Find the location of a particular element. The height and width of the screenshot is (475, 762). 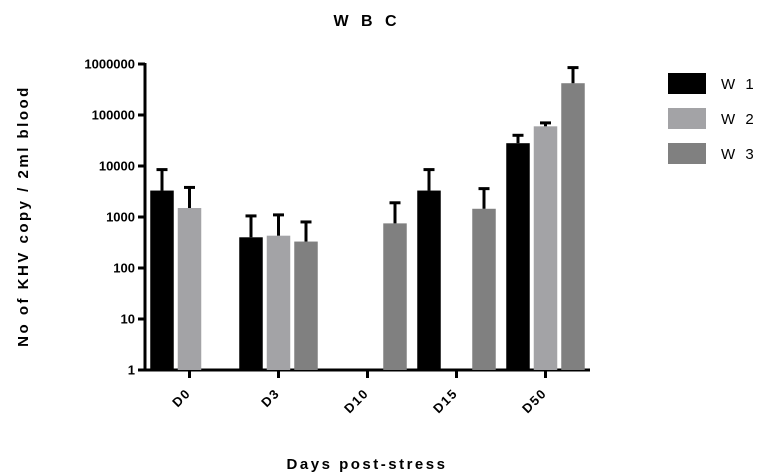

x-tick-label: D15 is located at coordinates (445, 401).